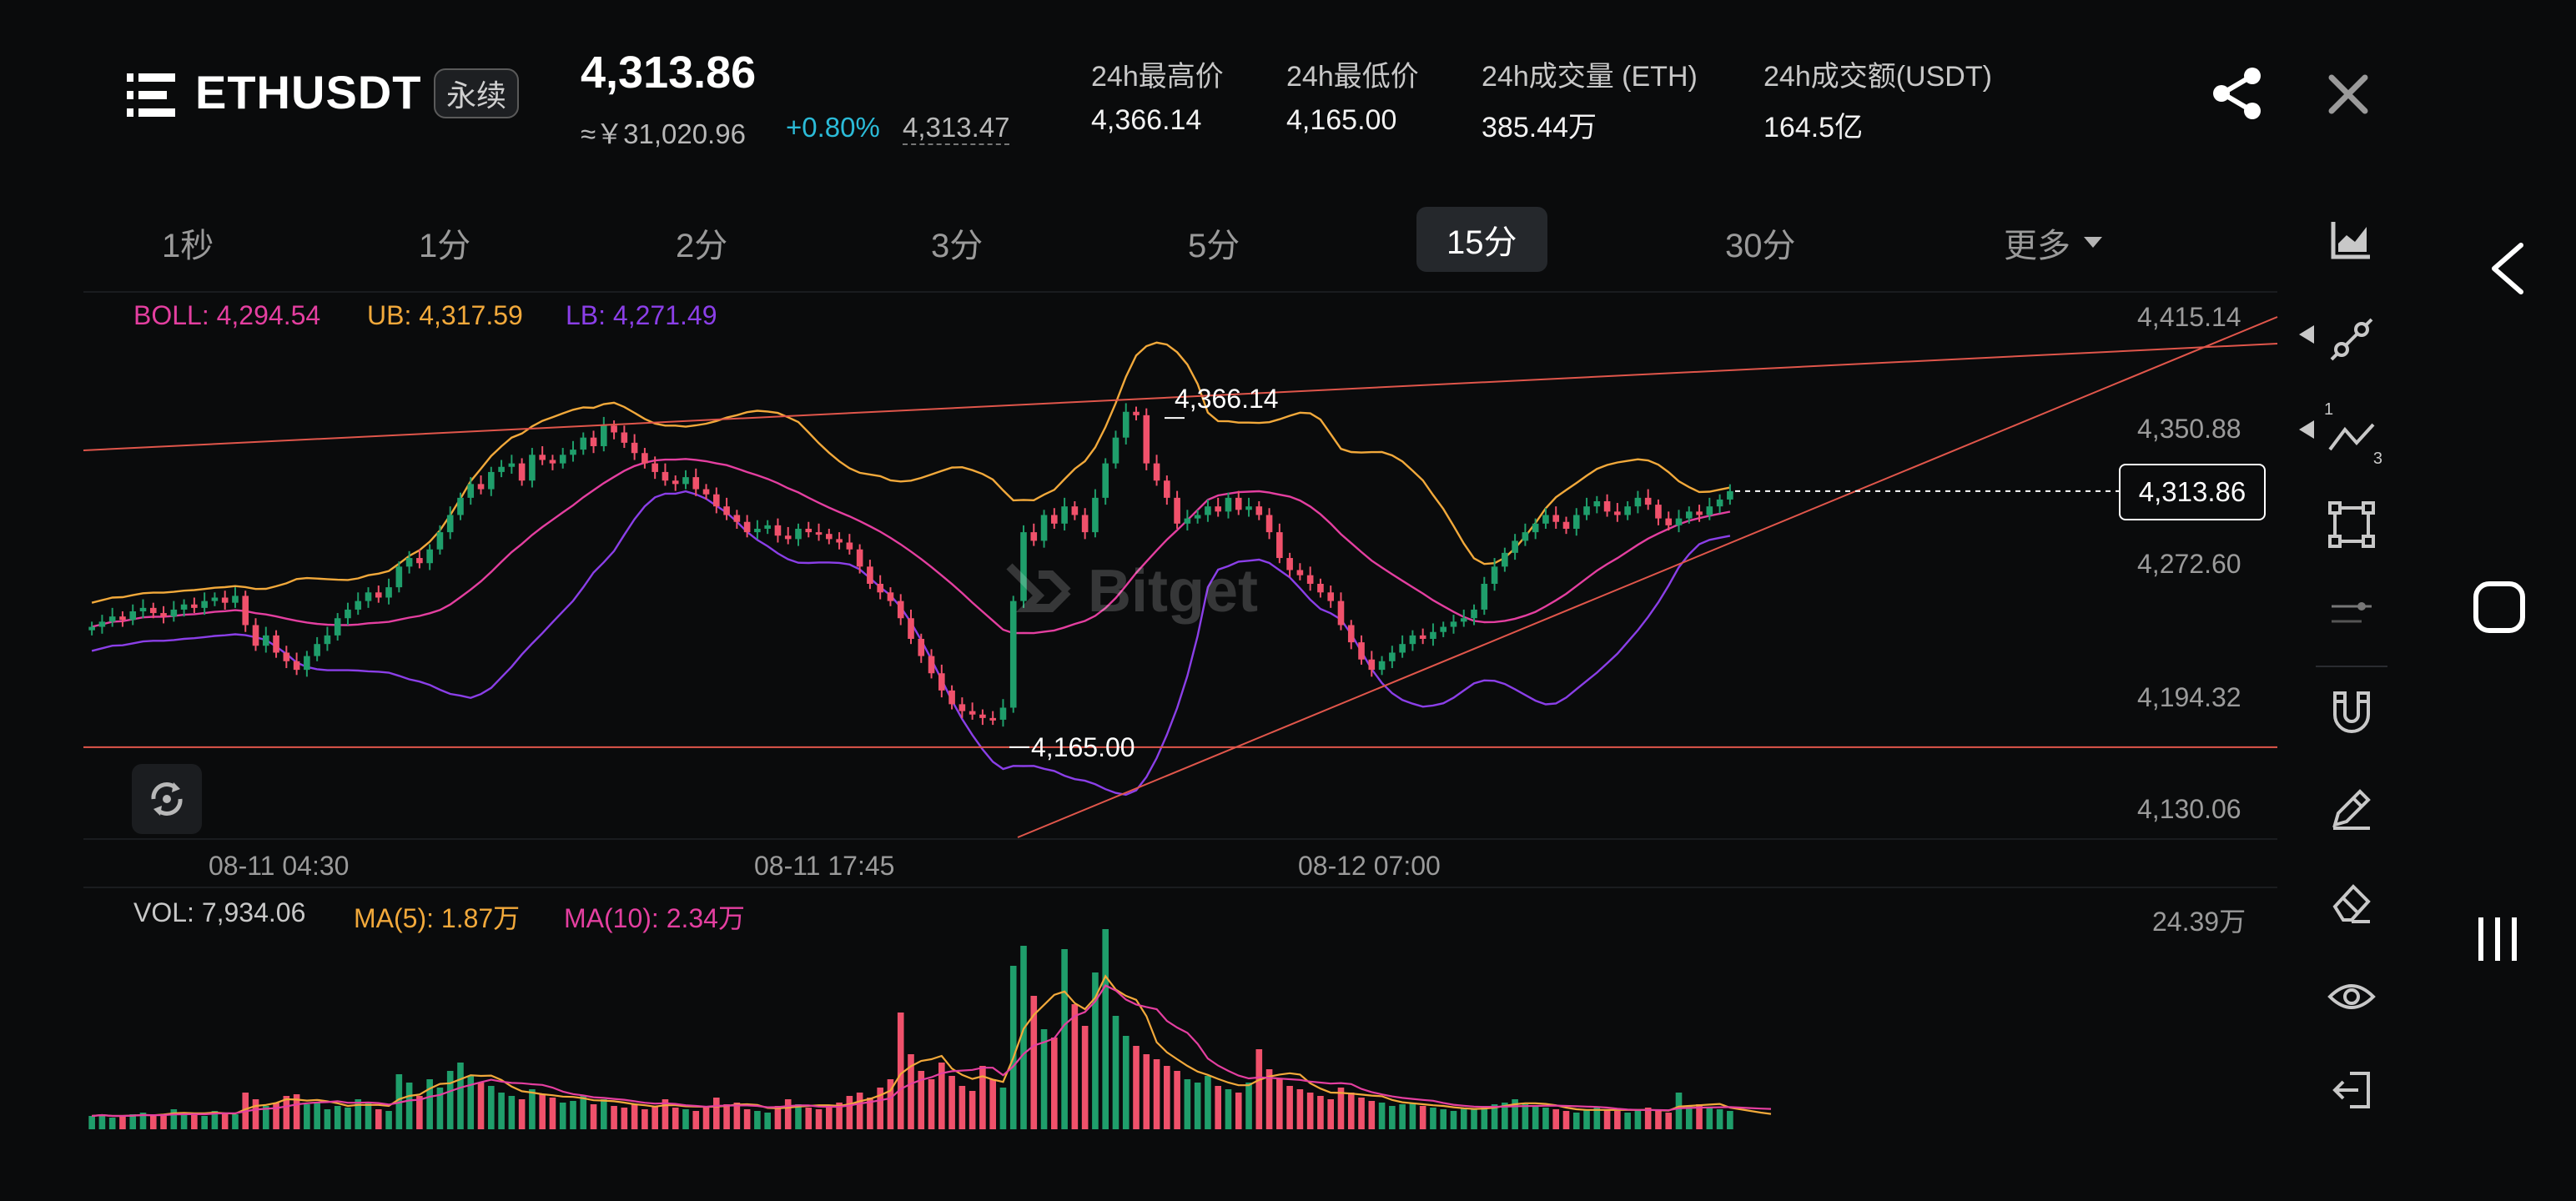  Describe the element at coordinates (2351, 525) in the screenshot. I see `rectangle-tool-icon` at that location.